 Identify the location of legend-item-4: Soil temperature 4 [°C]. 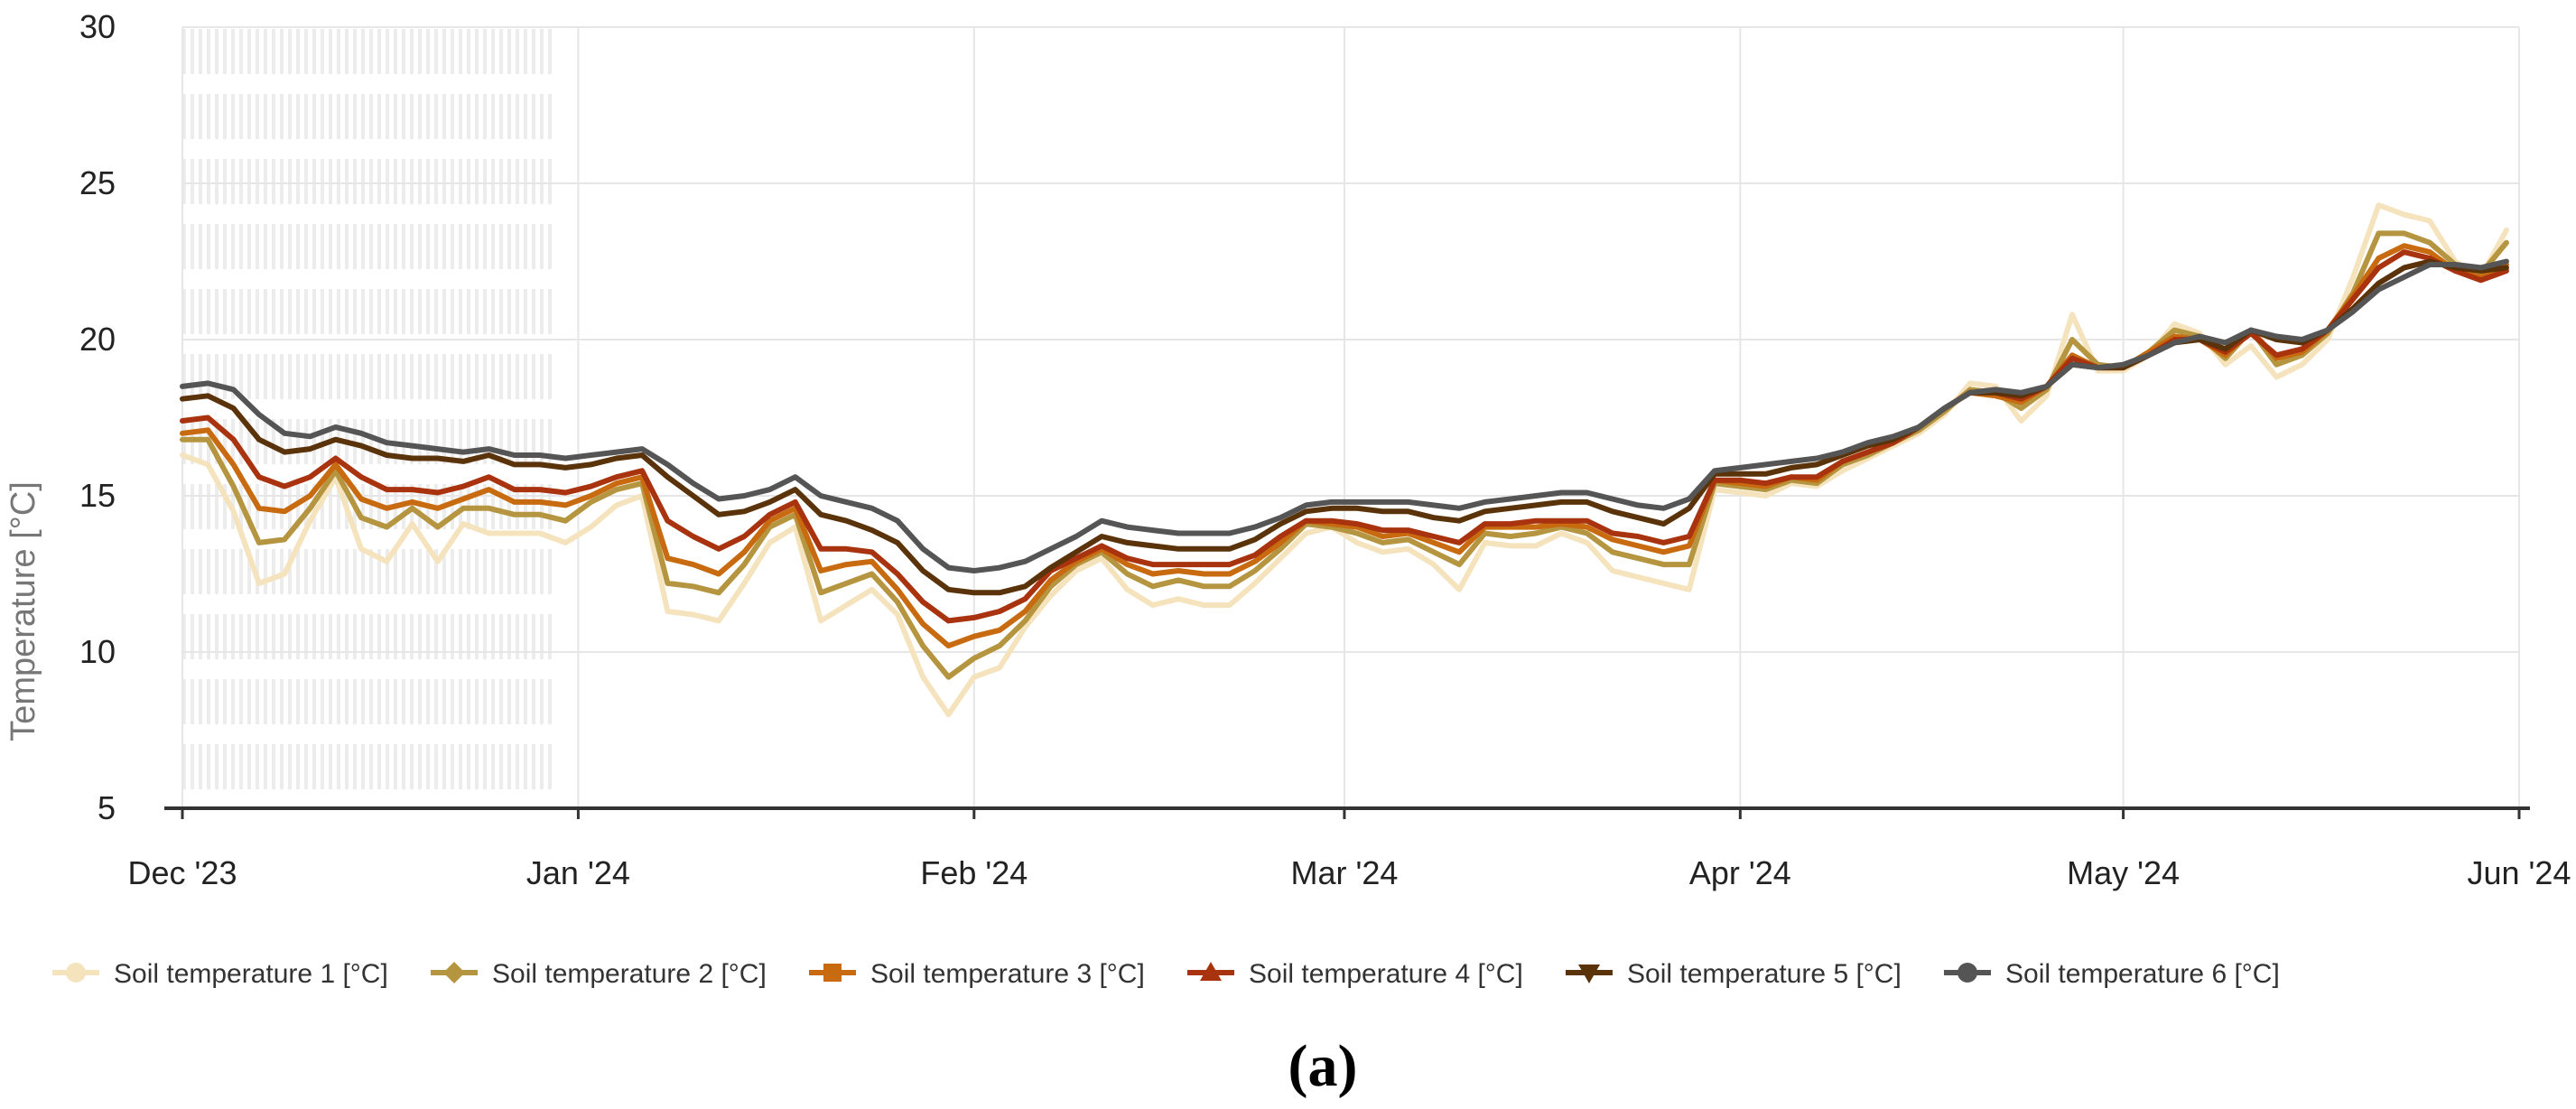
(1355, 974).